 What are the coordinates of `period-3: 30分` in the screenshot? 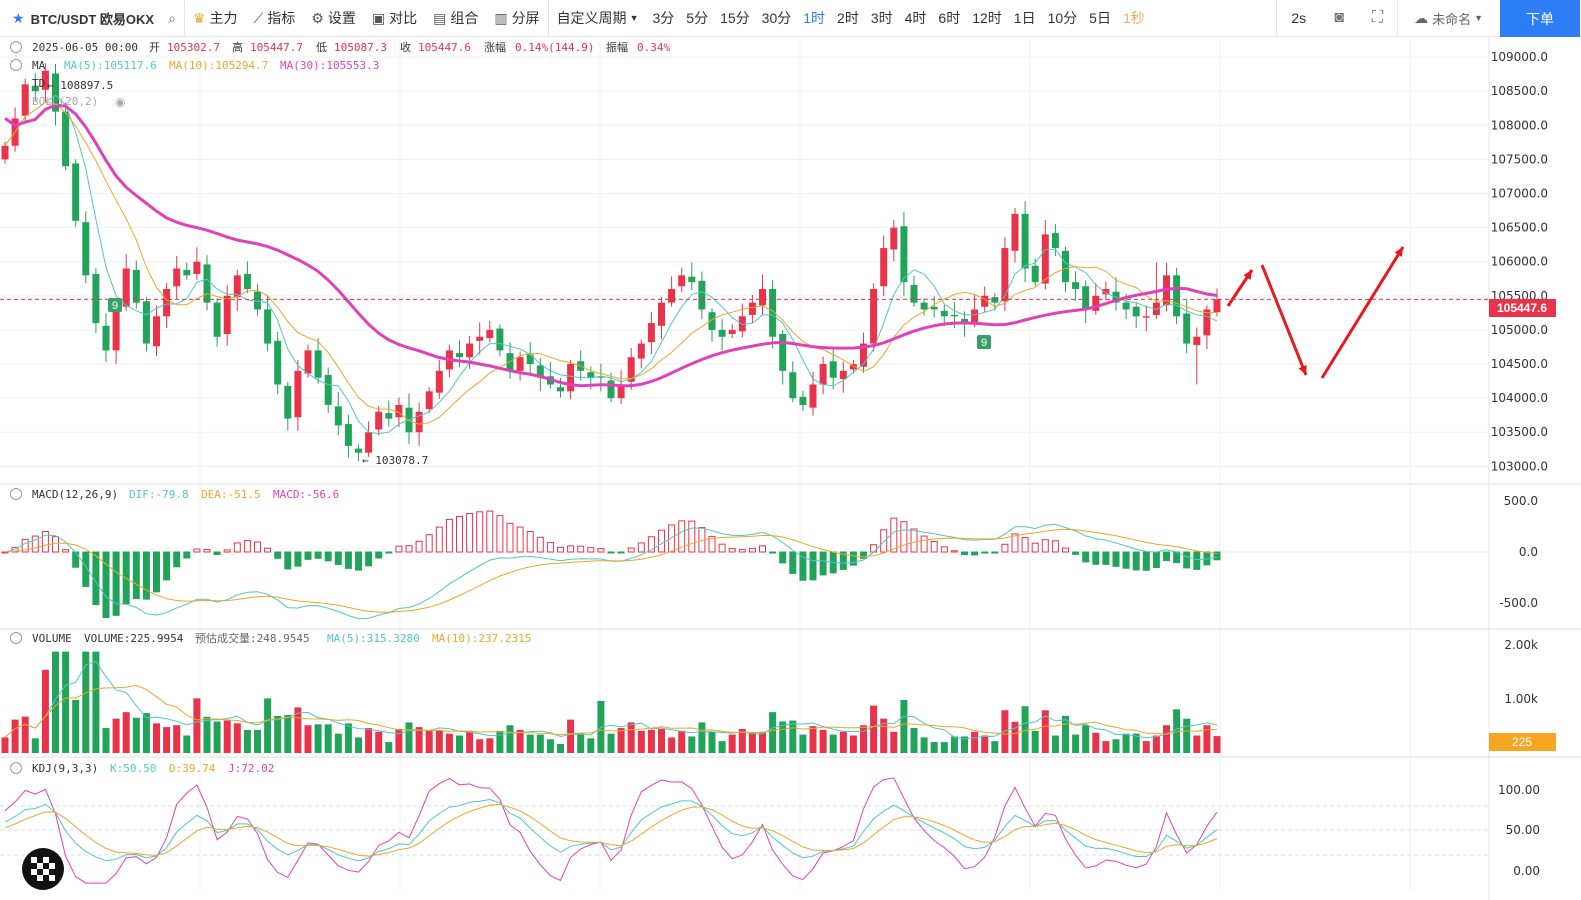 It's located at (776, 18).